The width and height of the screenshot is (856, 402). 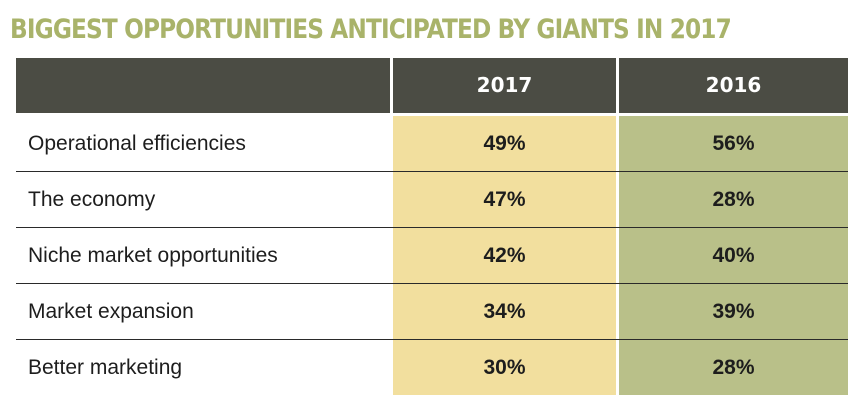 What do you see at coordinates (203, 85) in the screenshot?
I see `header-label-cell` at bounding box center [203, 85].